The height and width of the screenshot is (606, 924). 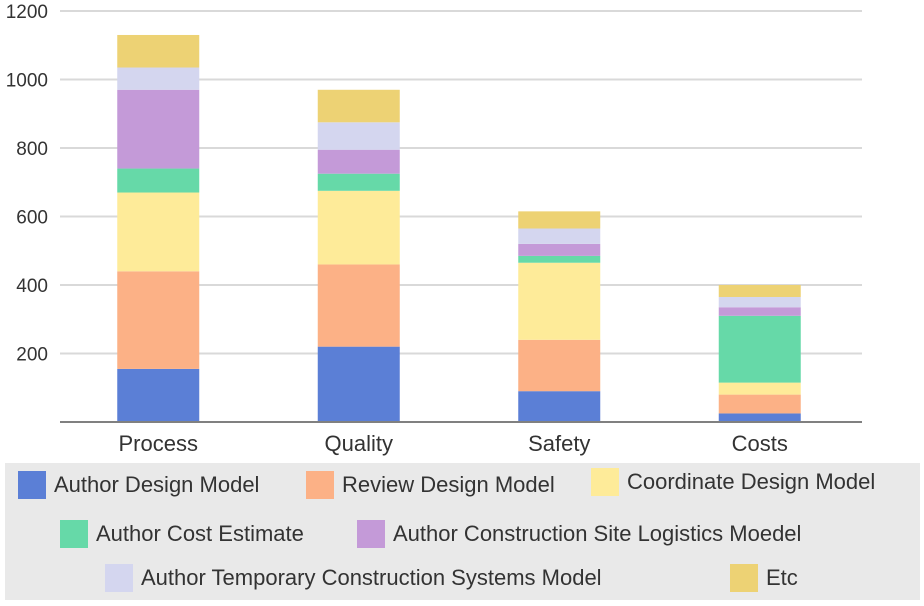 I want to click on legend-item-author-cost-estimate: Author Cost Estimate, so click(x=182, y=534).